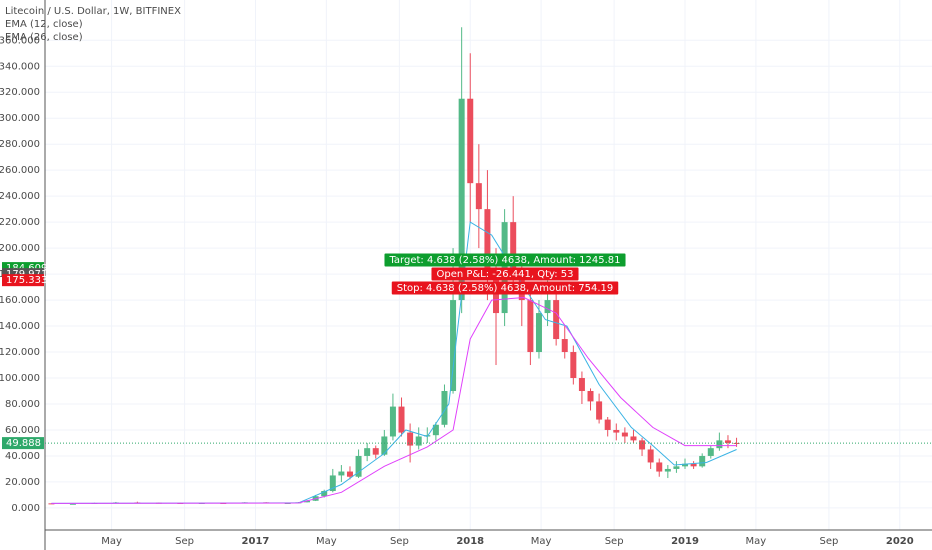  Describe the element at coordinates (900, 541) in the screenshot. I see `x-tick-label: 2020` at that location.